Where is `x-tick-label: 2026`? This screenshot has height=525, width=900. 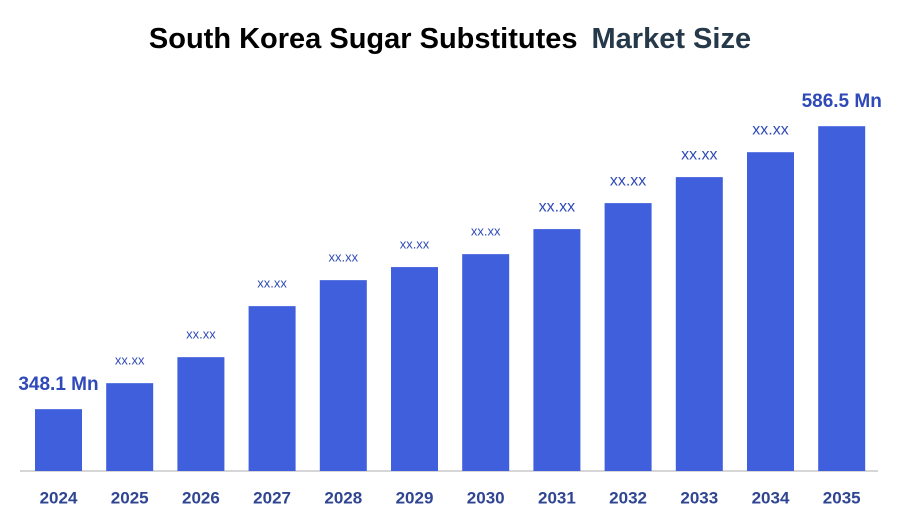 x-tick-label: 2026 is located at coordinates (201, 497).